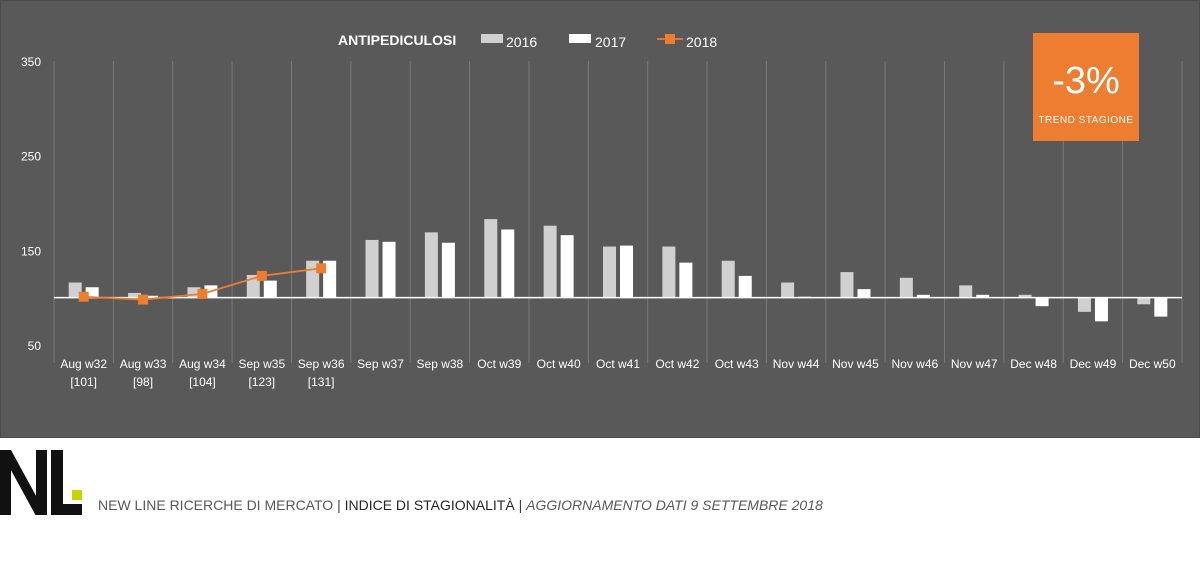 This screenshot has width=1200, height=570. Describe the element at coordinates (397, 40) in the screenshot. I see `chart-title: ANTIPEDICULOSI` at that location.